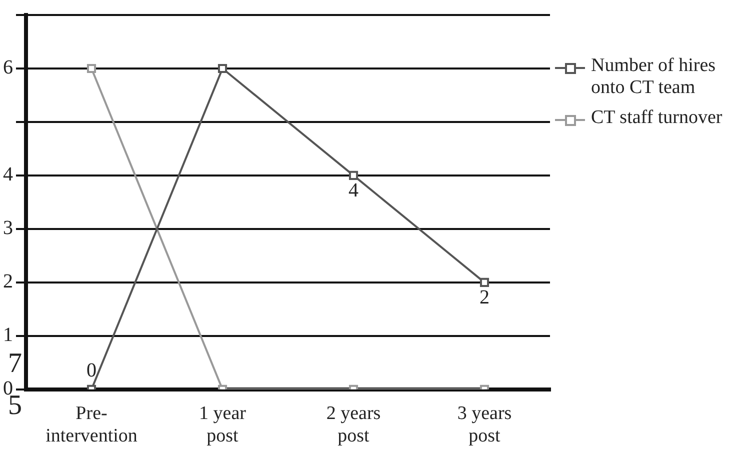  What do you see at coordinates (223, 424) in the screenshot?
I see `x-tick-label: 1 year post` at bounding box center [223, 424].